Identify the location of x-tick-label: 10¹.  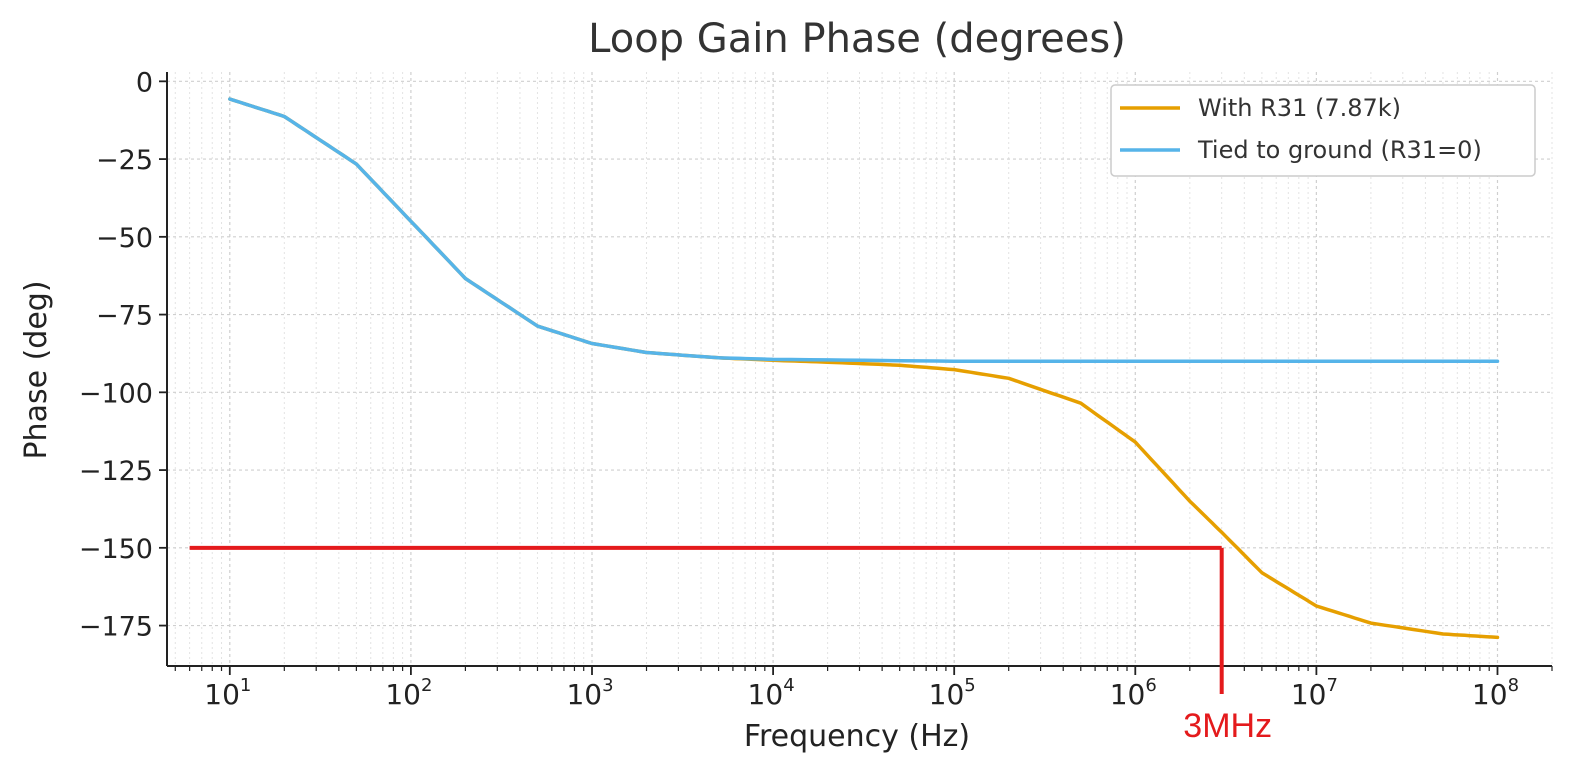
(227, 693).